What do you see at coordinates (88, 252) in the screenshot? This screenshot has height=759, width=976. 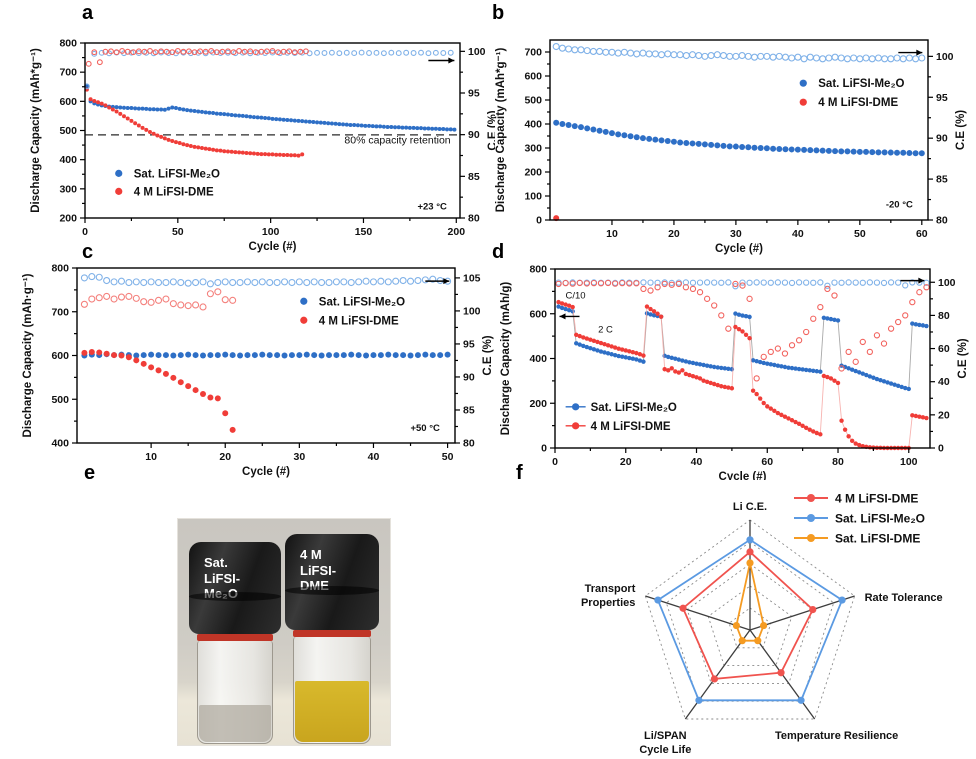 I see `panel-label-c: c` at bounding box center [88, 252].